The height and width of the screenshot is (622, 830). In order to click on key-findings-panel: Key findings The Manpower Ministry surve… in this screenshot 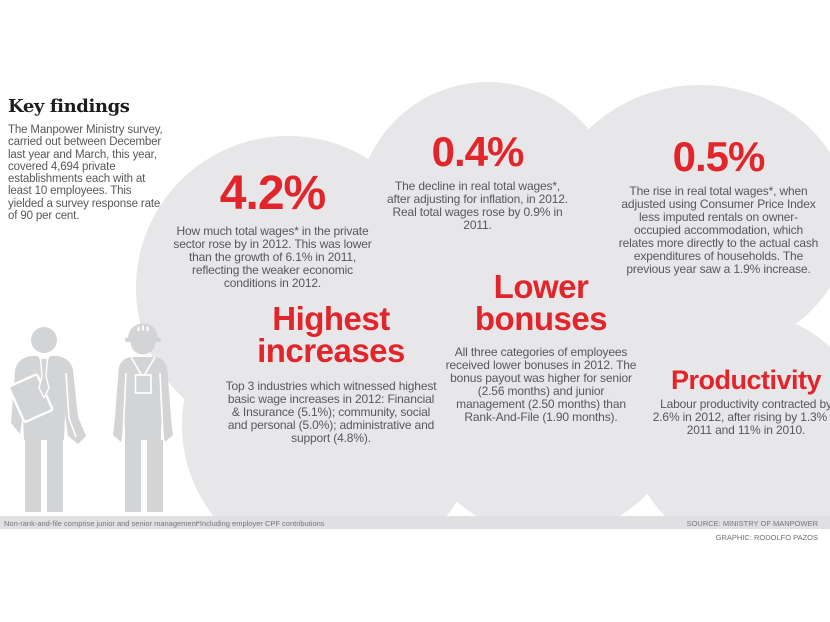, I will do `click(86, 159)`.